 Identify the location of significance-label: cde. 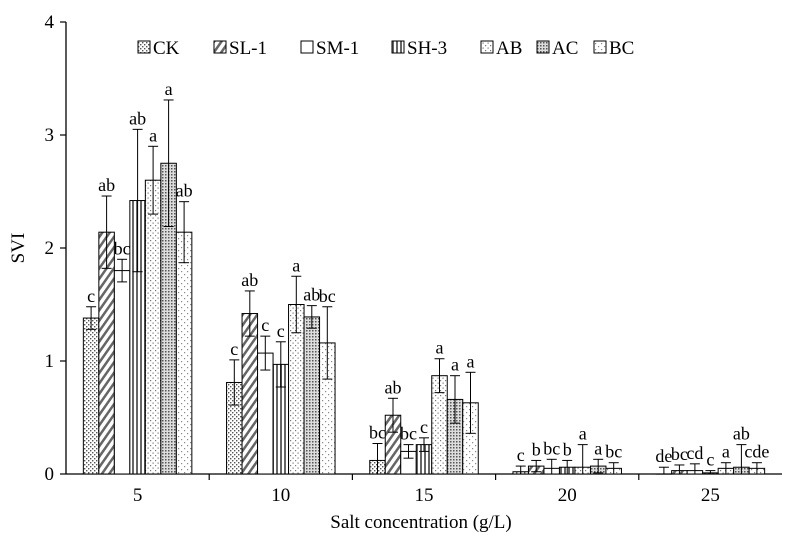
(756, 452).